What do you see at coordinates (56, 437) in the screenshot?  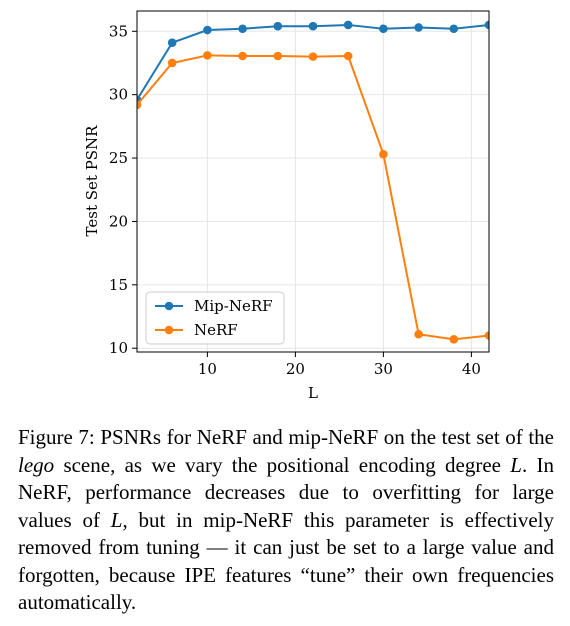 I see `caption-figure-label: Figure 7:` at bounding box center [56, 437].